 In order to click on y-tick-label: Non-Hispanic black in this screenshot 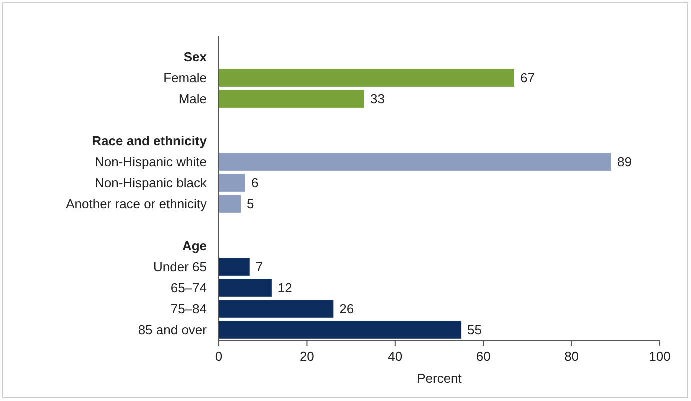, I will do `click(151, 183)`.